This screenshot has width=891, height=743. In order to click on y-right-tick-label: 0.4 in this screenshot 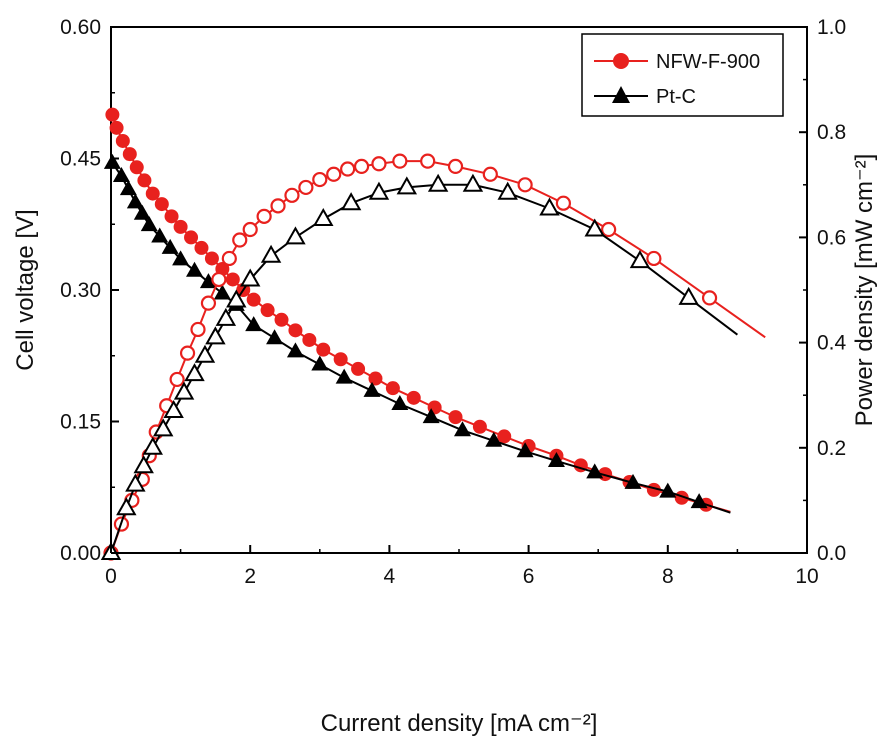, I will do `click(832, 343)`.